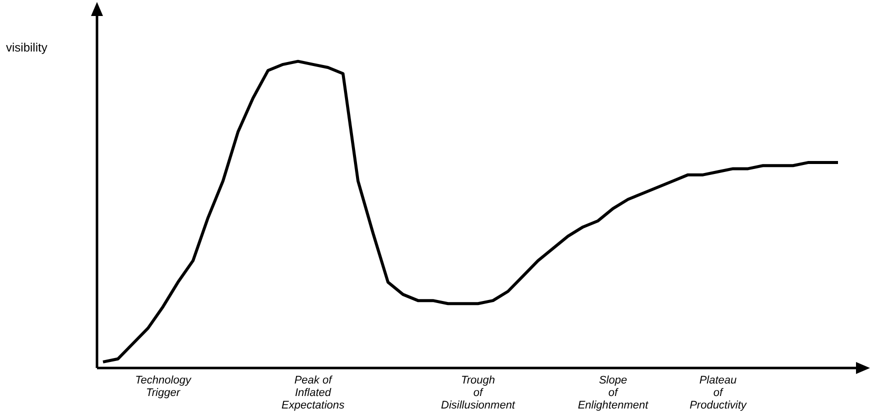 The height and width of the screenshot is (418, 871). Describe the element at coordinates (614, 393) in the screenshot. I see `x-tick-label: Slope of Enlightenment` at that location.